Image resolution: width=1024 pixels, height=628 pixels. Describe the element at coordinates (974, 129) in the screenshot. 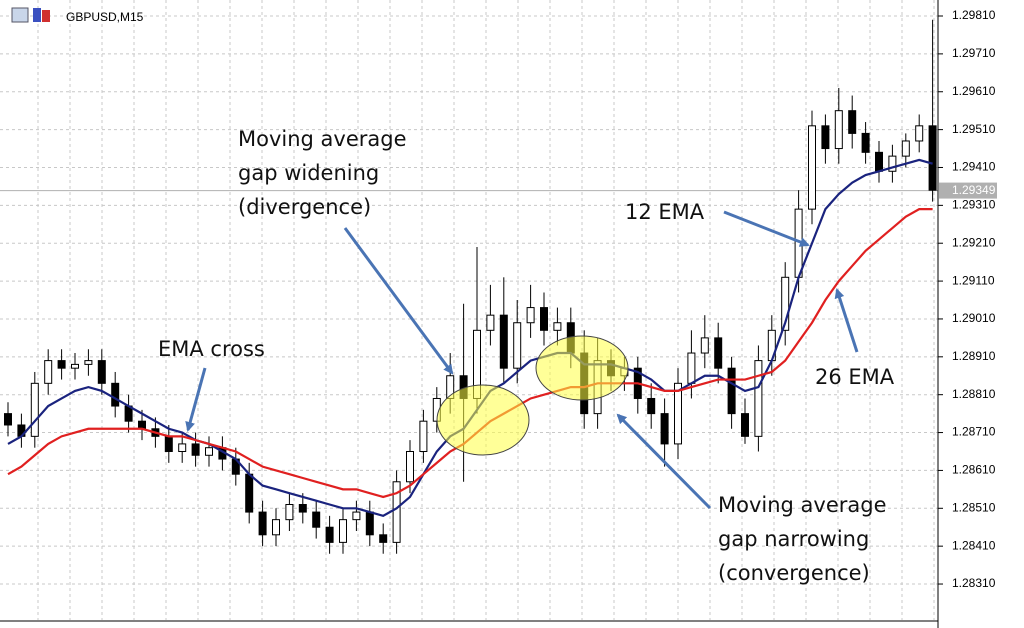

I see `y-tick-label: 1.29510` at that location.